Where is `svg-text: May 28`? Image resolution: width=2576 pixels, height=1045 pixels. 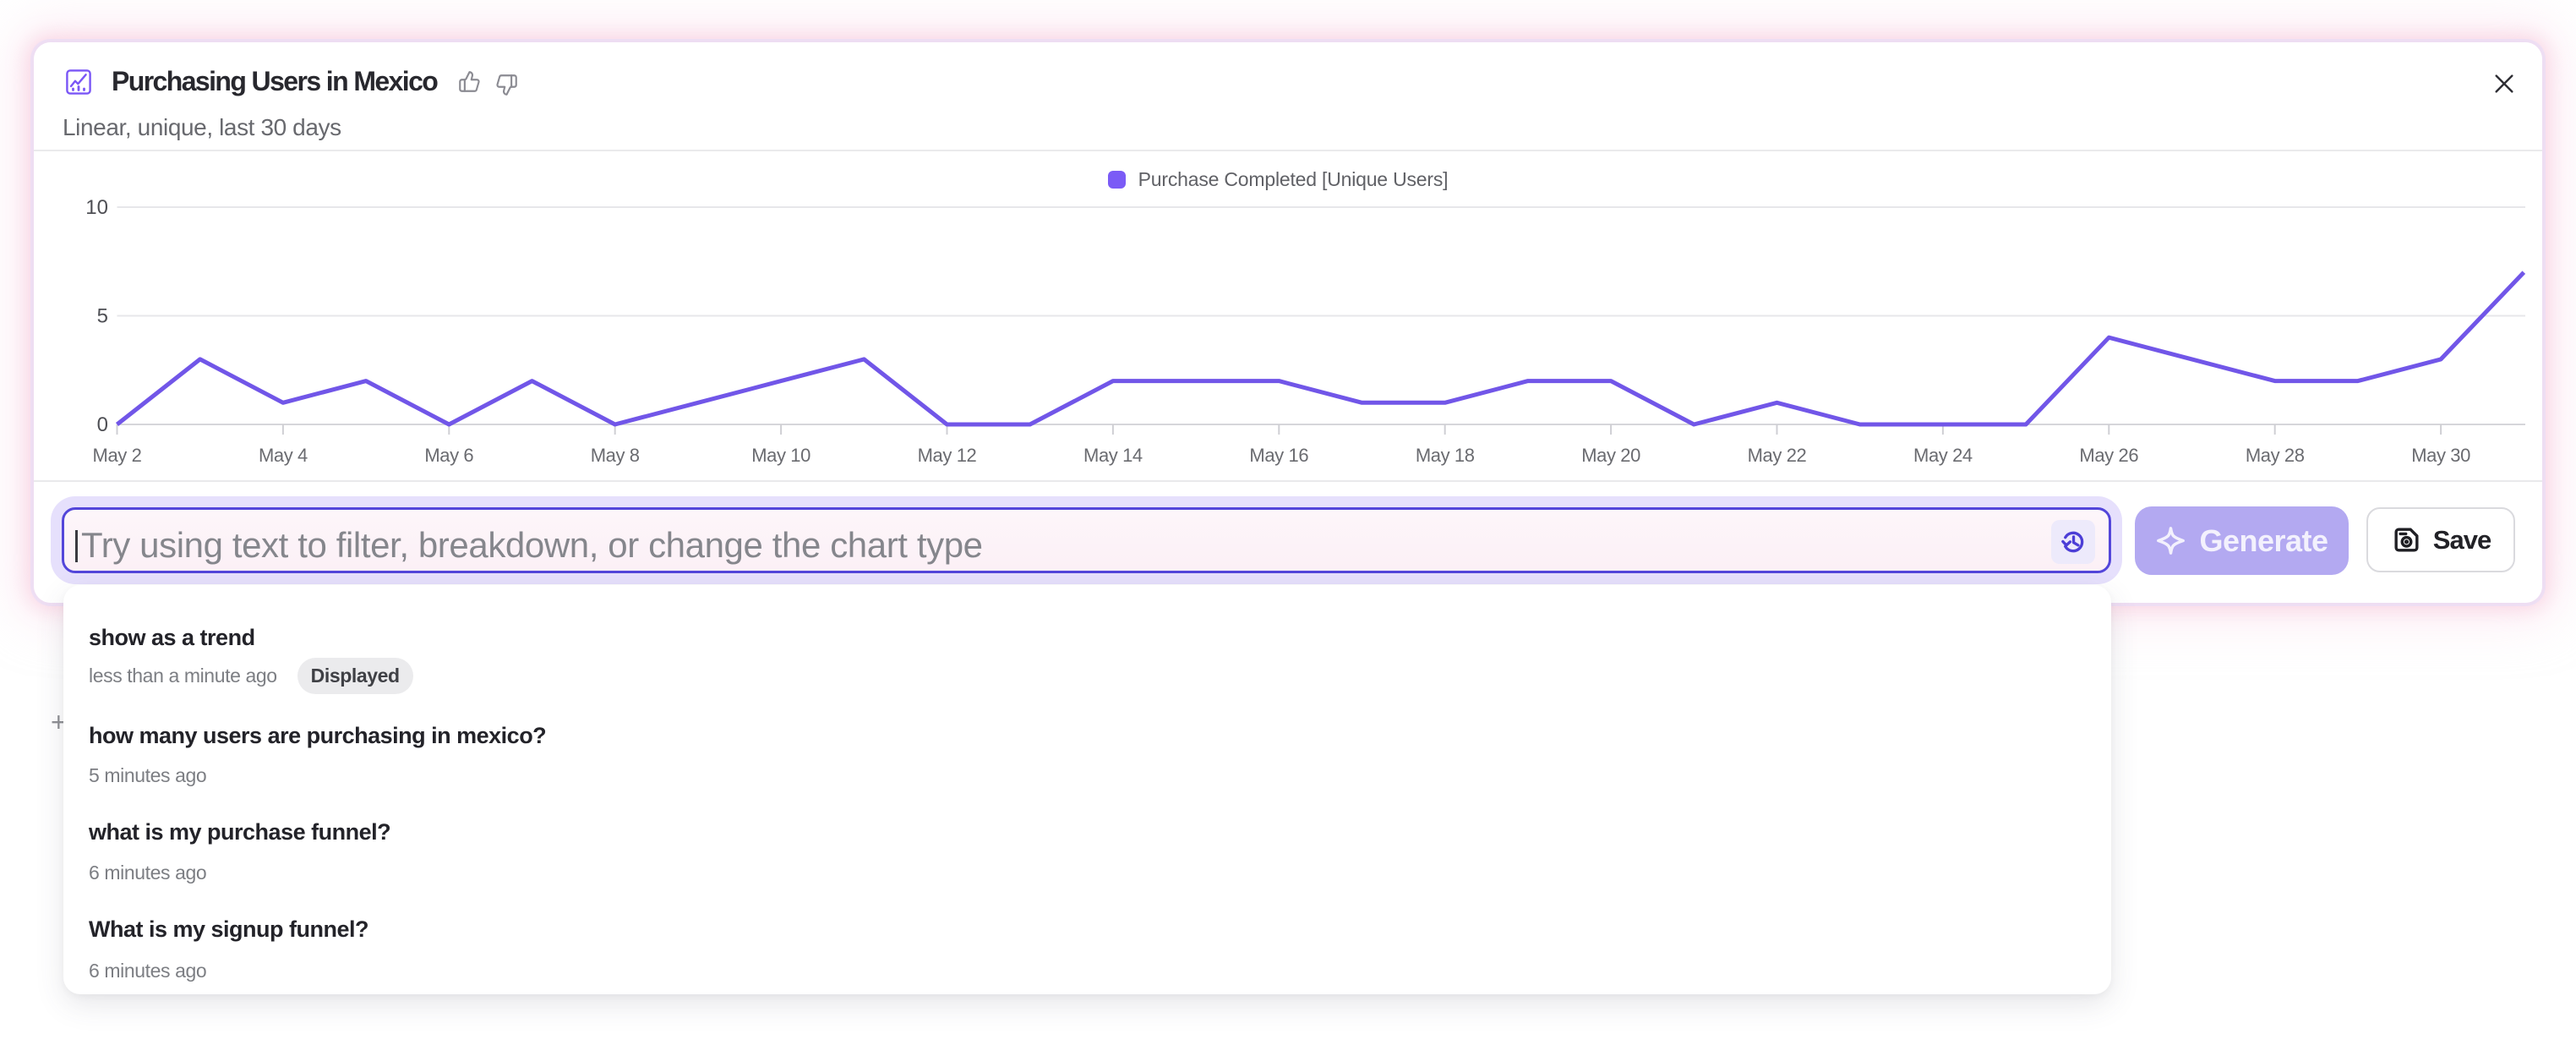 svg-text: May 28 is located at coordinates (2275, 456).